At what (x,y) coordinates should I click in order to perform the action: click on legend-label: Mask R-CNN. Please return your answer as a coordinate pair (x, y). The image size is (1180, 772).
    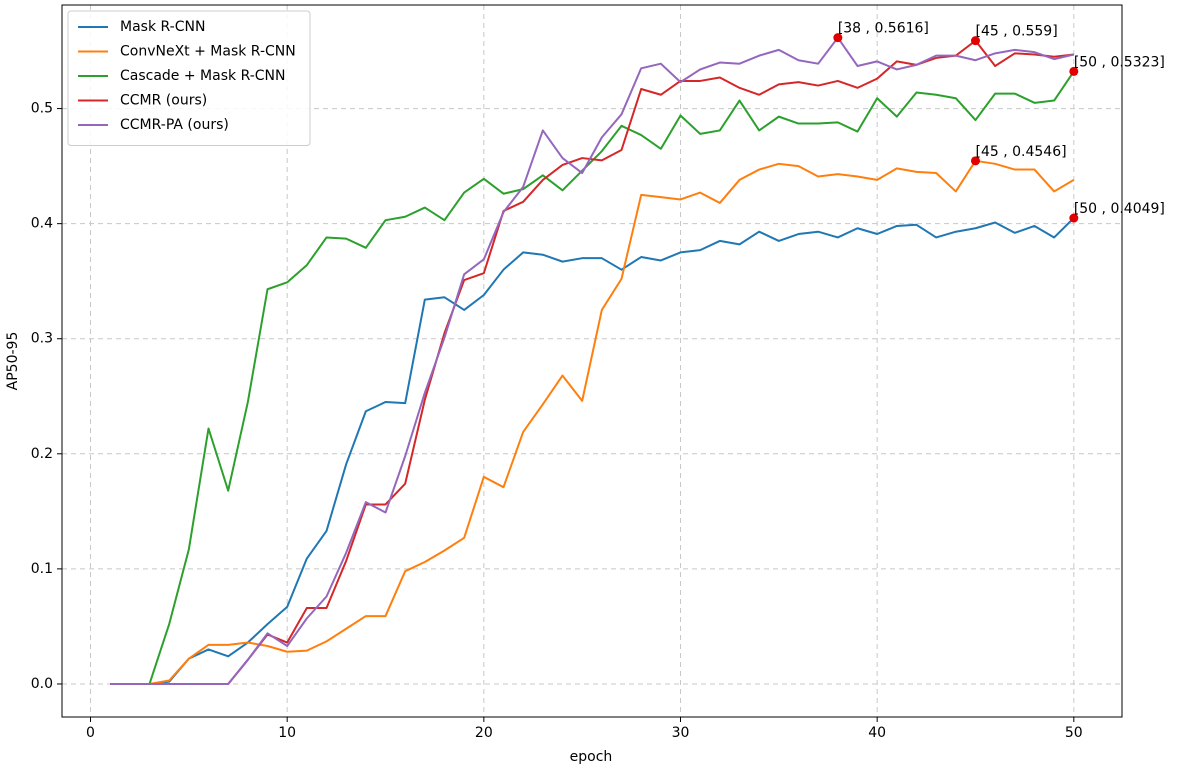
    Looking at the image, I should click on (162, 27).